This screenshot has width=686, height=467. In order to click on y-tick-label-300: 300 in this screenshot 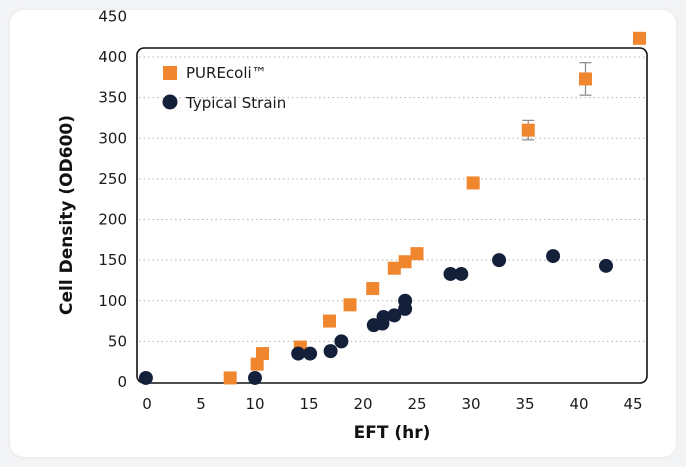, I will do `click(112, 138)`.